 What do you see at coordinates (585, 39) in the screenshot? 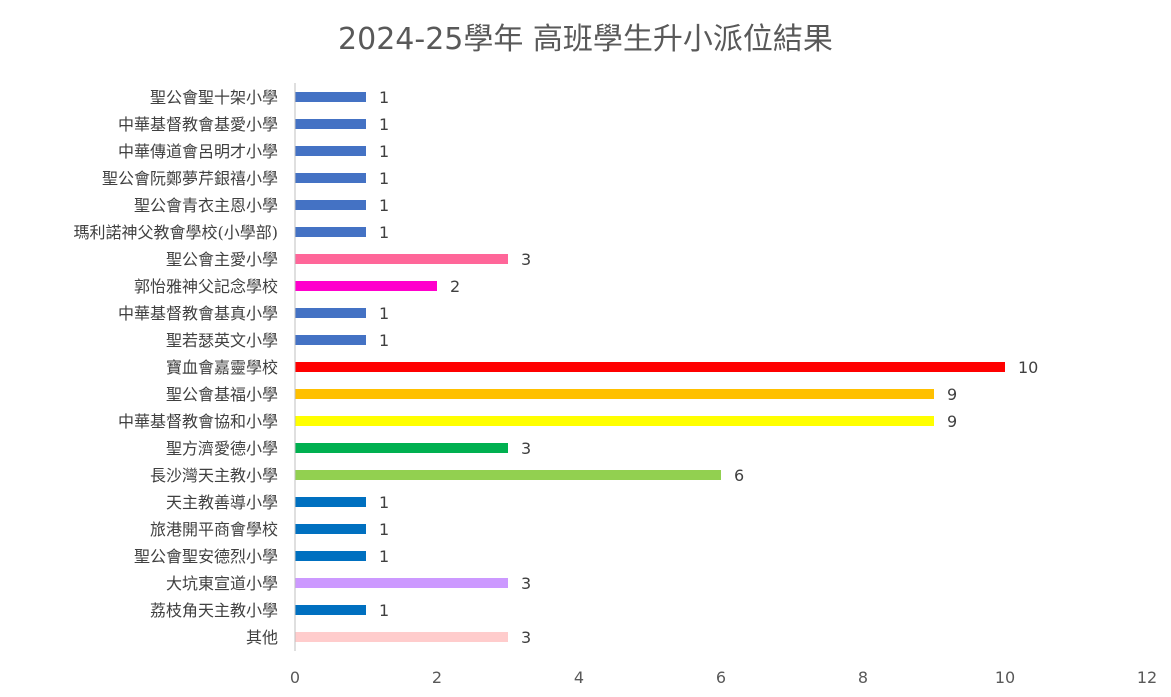
I see `chart-title: 2024-25學年 高班學生升小派位結果` at bounding box center [585, 39].